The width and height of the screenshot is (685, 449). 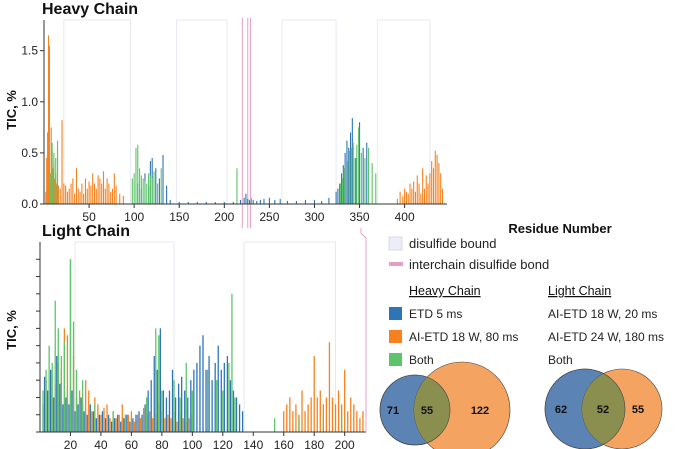 I want to click on light-x-ticks: 20 40 60 80 100 120 140 160 180 200, so click(x=209, y=440).